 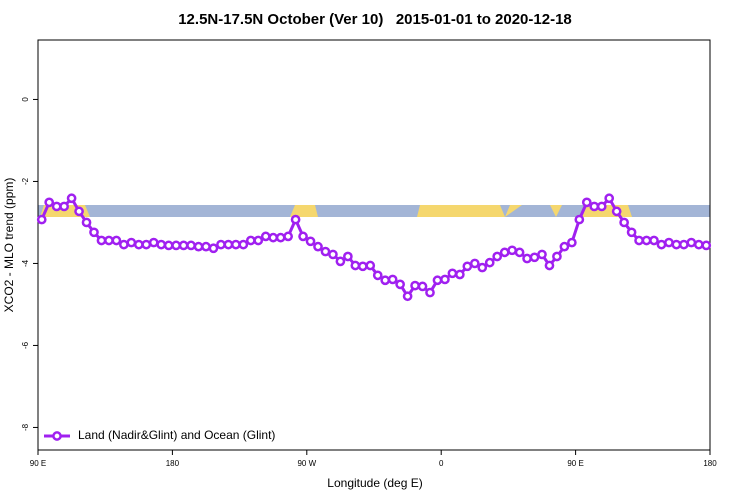 I want to click on x-tick-label: 90 W, so click(x=306, y=463).